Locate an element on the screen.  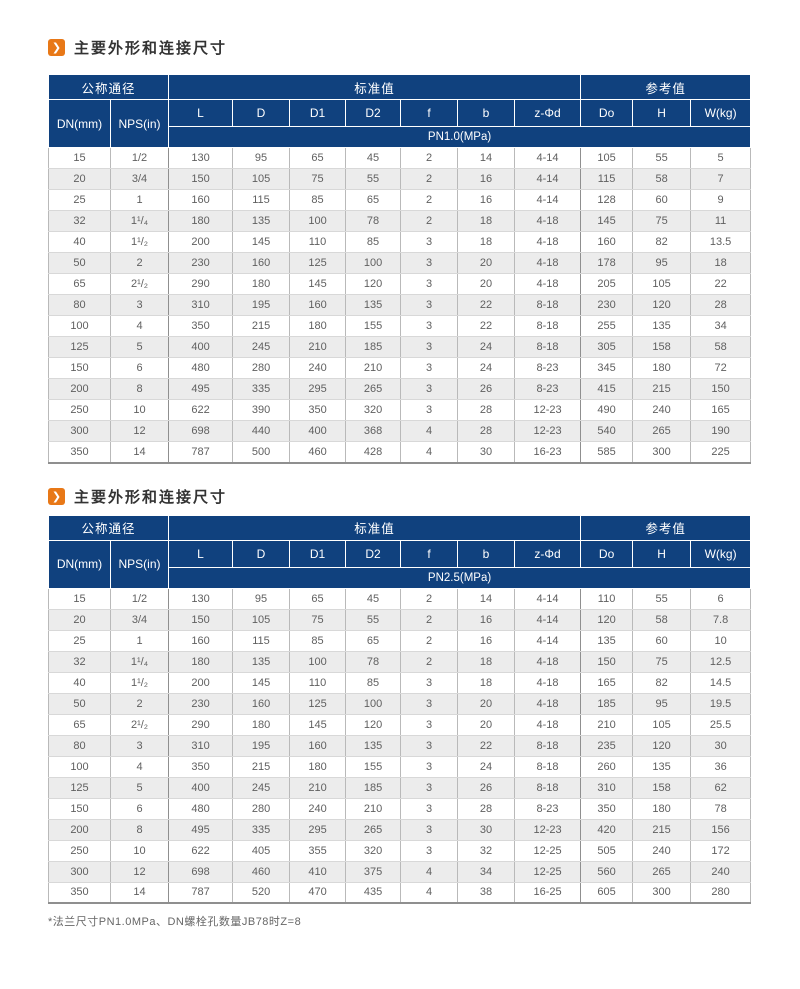
table-cell: 355 is located at coordinates (318, 850).